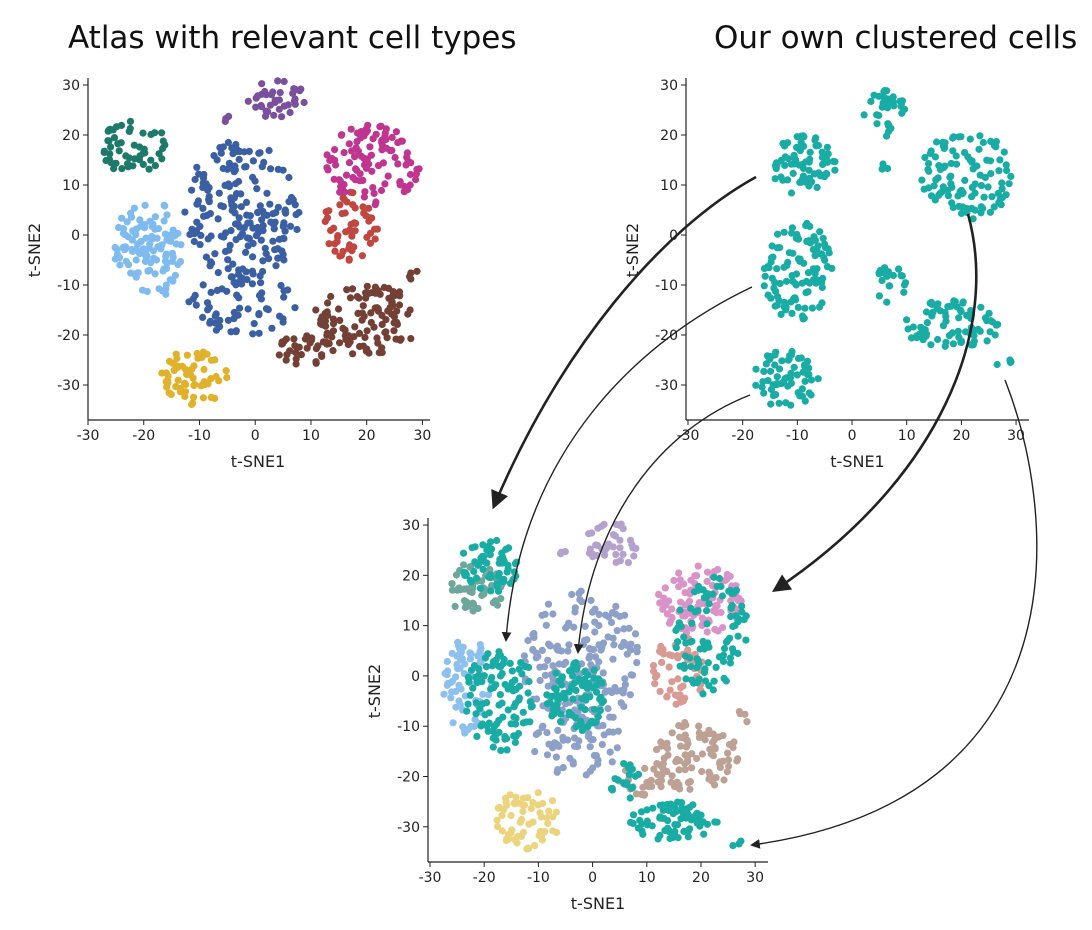 The image size is (1092, 930). Describe the element at coordinates (134, 145) in the screenshot. I see `atlas-cluster-0-point` at that location.